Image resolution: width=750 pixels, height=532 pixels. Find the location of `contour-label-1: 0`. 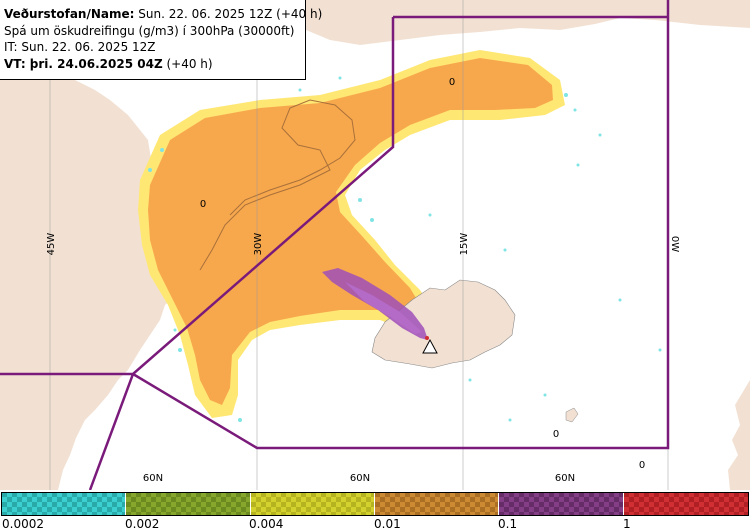

contour-label-1: 0 is located at coordinates (452, 82).